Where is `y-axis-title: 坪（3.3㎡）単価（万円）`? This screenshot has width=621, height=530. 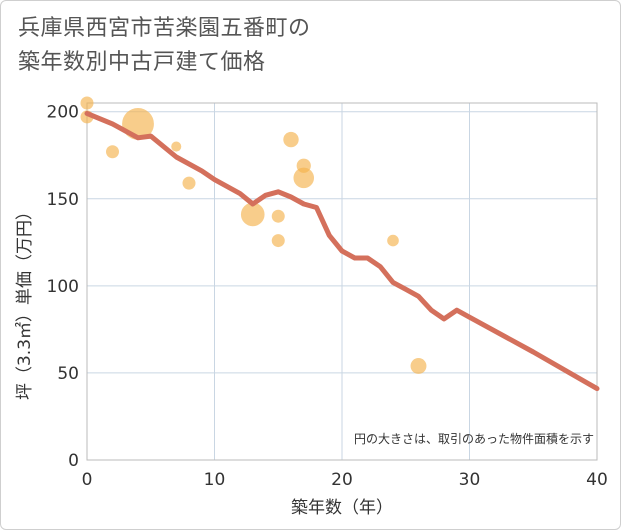
y-axis-title: 坪（3.3㎡）単価（万円） is located at coordinates (25, 301).